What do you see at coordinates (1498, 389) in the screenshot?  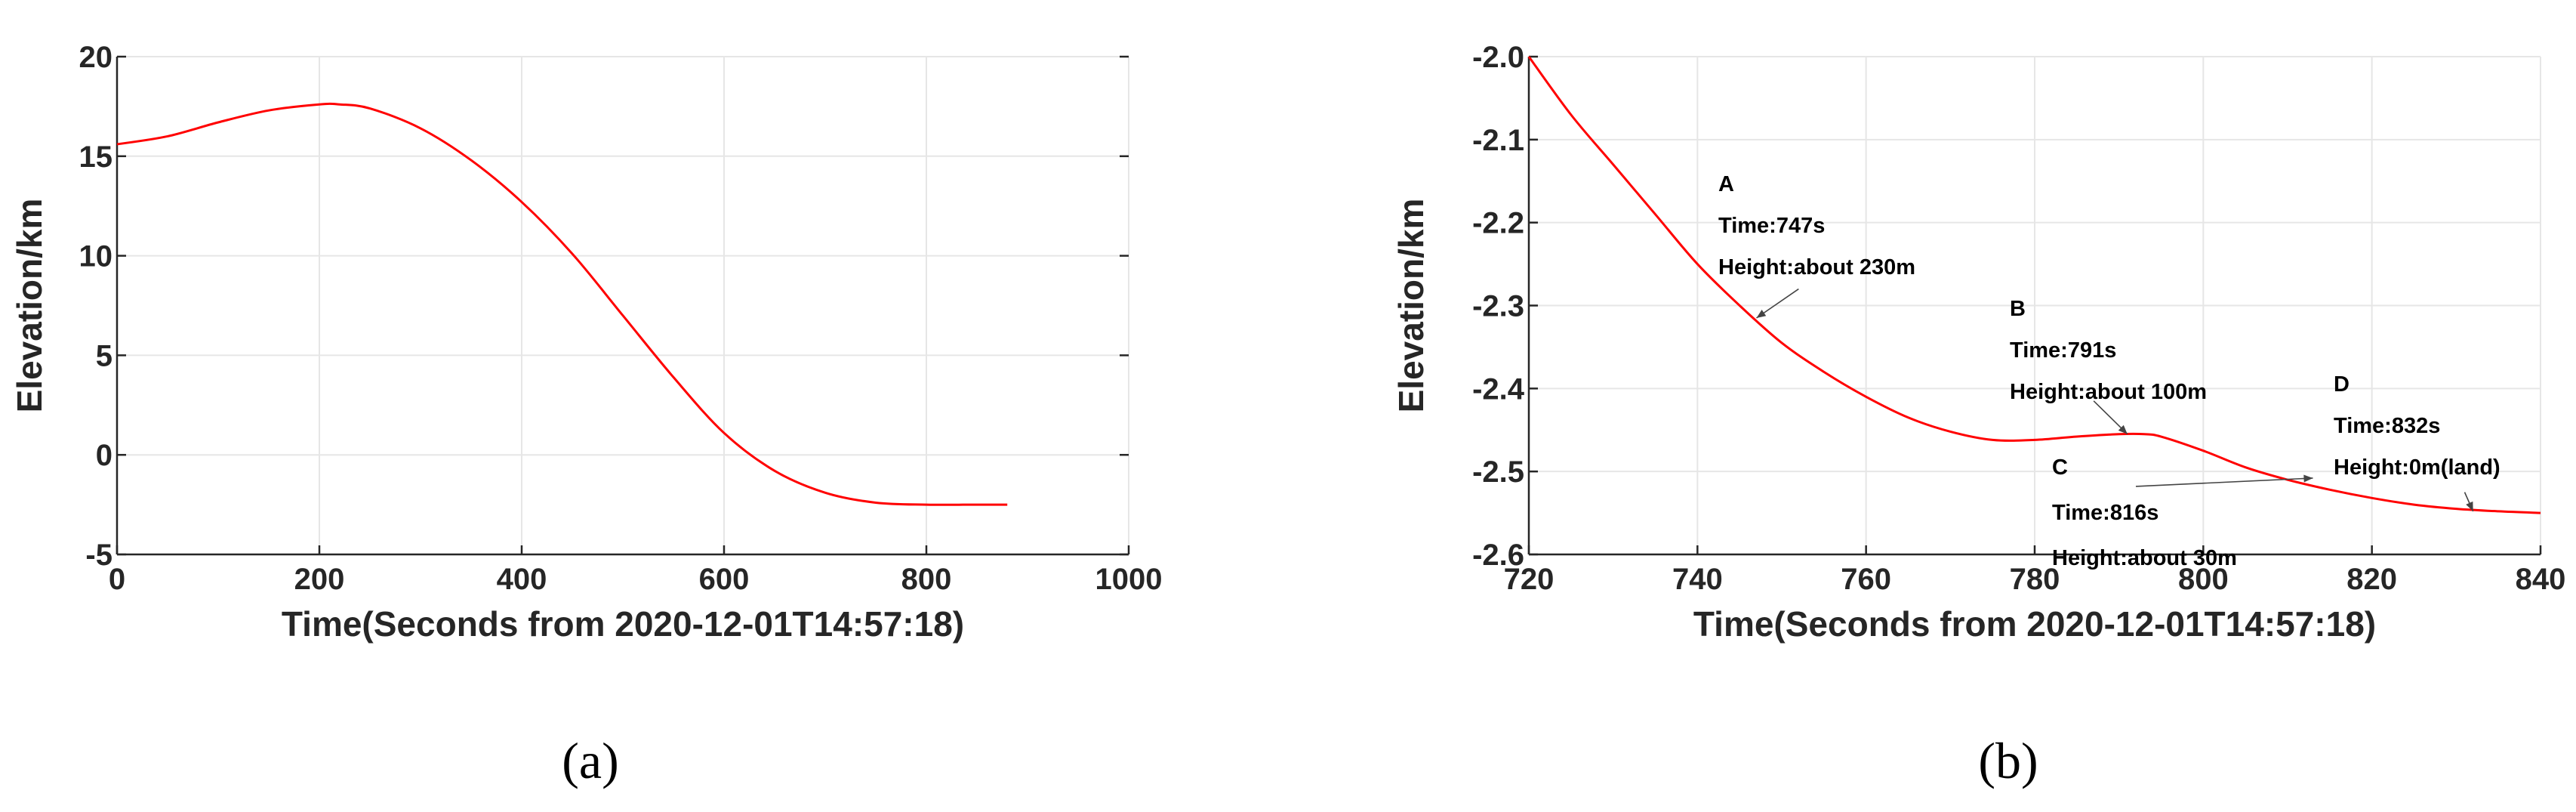 I see `y-tick-label: -2.4` at bounding box center [1498, 389].